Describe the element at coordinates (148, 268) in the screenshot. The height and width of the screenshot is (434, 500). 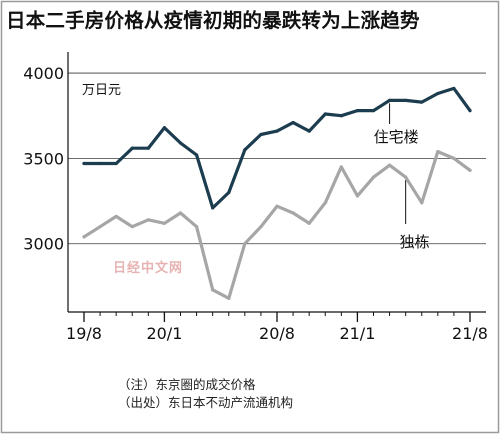
I see `watermark: 日经中文网` at that location.